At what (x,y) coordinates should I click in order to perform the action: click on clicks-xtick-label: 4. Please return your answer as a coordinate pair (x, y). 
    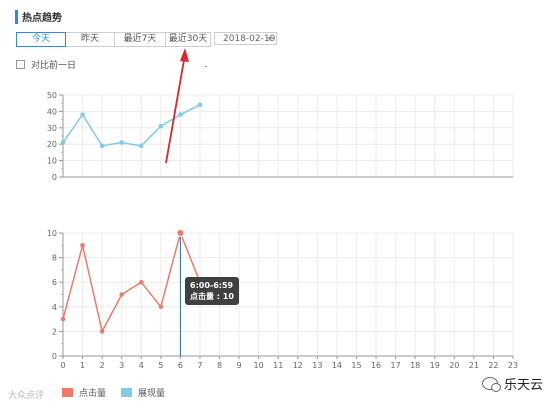
    Looking at the image, I should click on (141, 365).